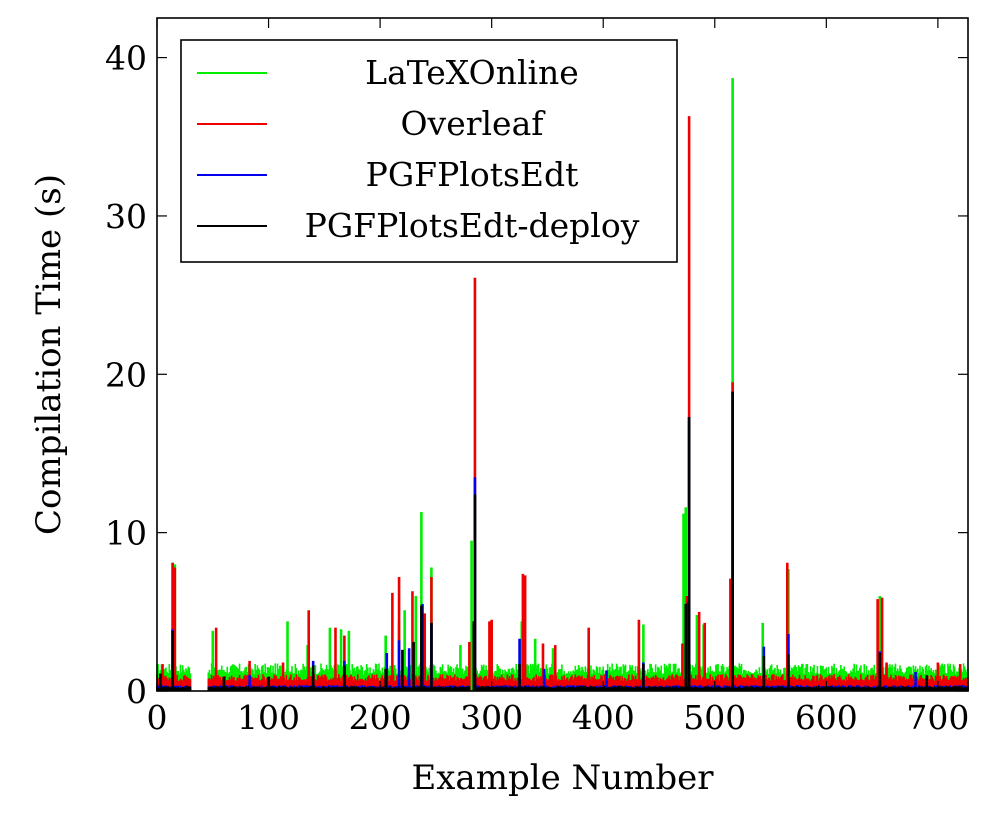 Image resolution: width=999 pixels, height=830 pixels. Describe the element at coordinates (603, 717) in the screenshot. I see `x-tick-label: 400` at that location.